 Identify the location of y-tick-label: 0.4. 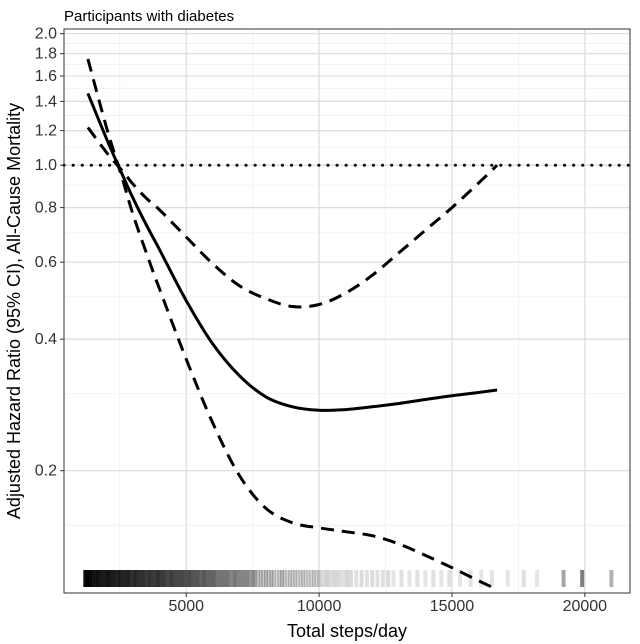
(46, 339).